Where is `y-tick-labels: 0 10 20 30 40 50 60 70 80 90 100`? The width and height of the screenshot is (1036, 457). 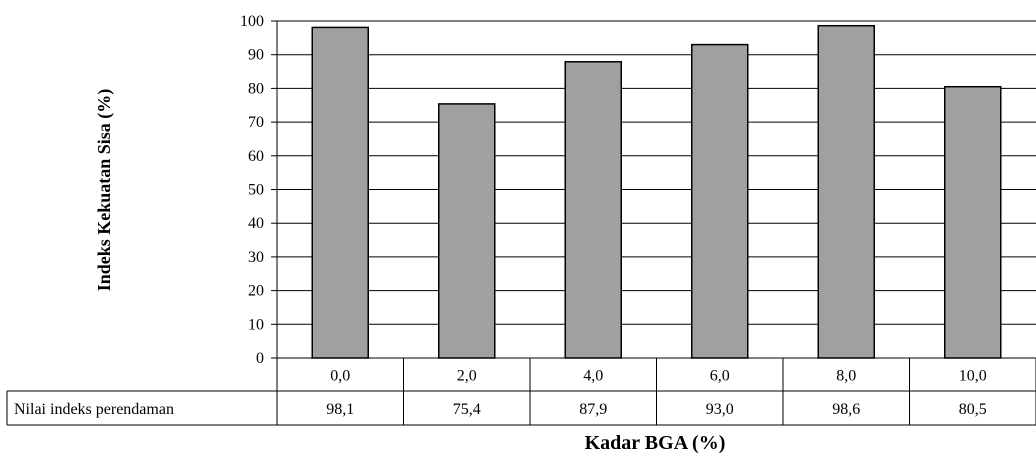
y-tick-labels: 0 10 20 30 40 50 60 70 80 90 100 is located at coordinates (252, 190).